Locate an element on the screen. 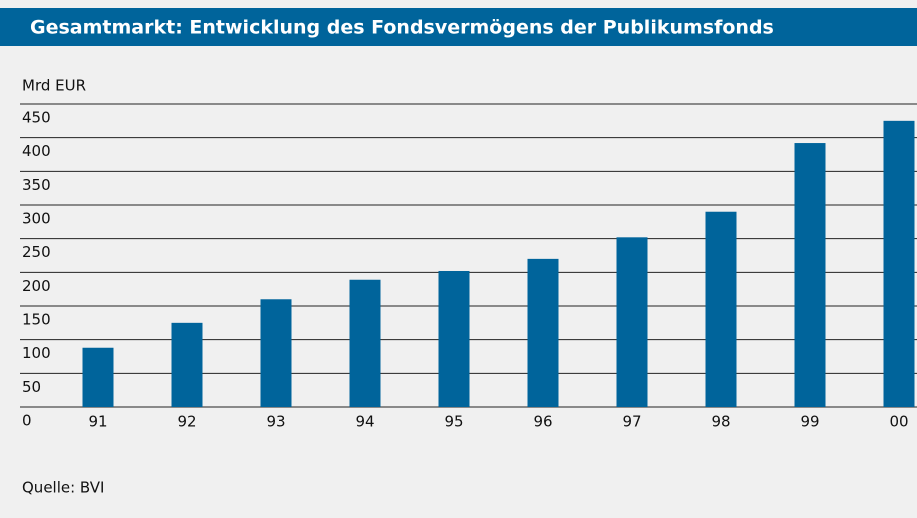  x-tick-label: 98 is located at coordinates (720, 422).